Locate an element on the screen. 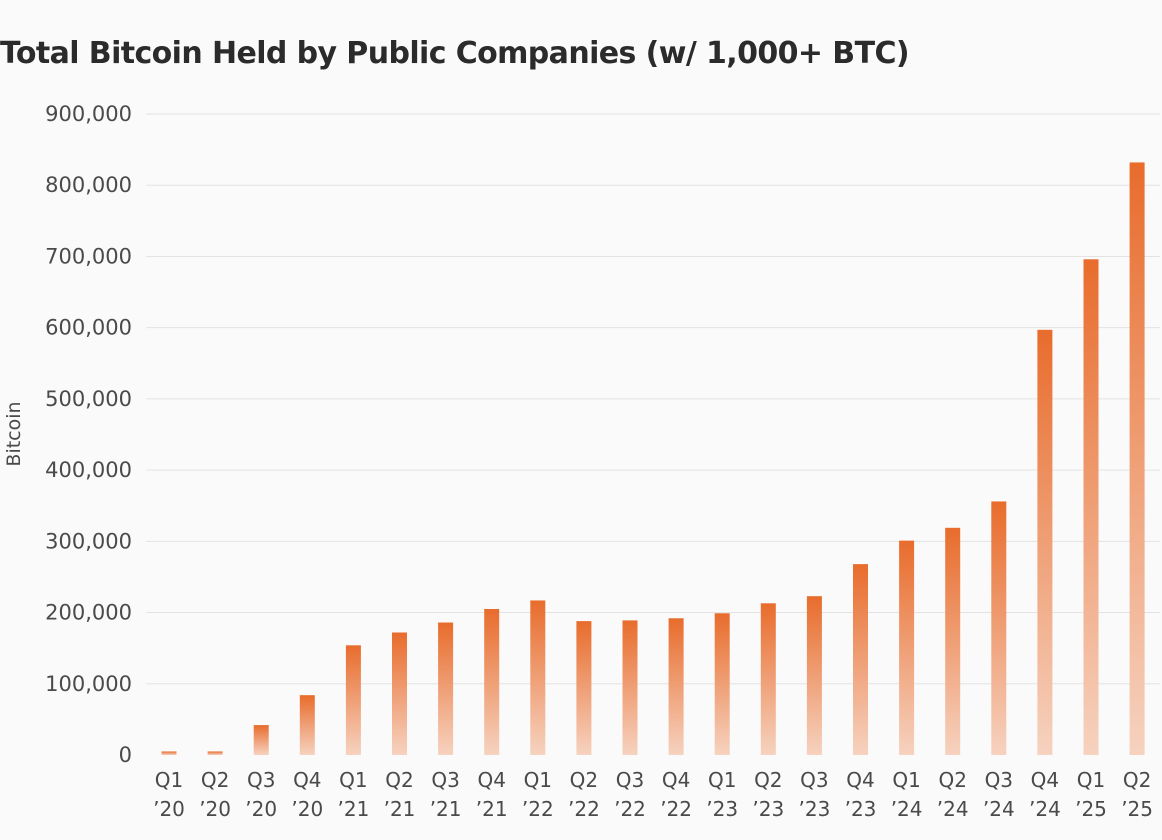  y-tick-label: 200,000 is located at coordinates (88, 613).